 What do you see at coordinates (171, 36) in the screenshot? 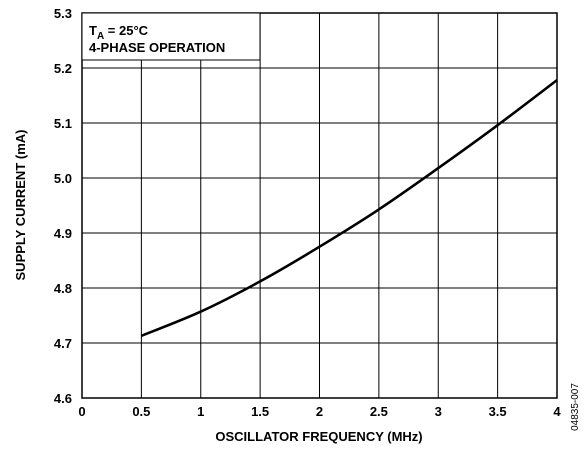
I see `annotation-box` at bounding box center [171, 36].